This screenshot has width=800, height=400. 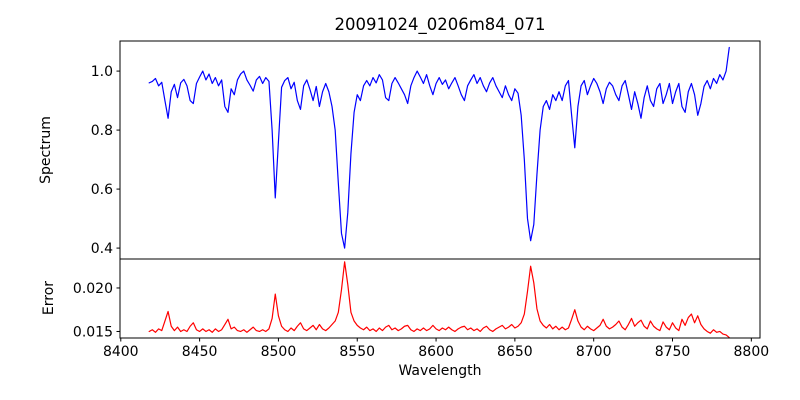 I want to click on x-axis-label: Wavelength, so click(x=439, y=371).